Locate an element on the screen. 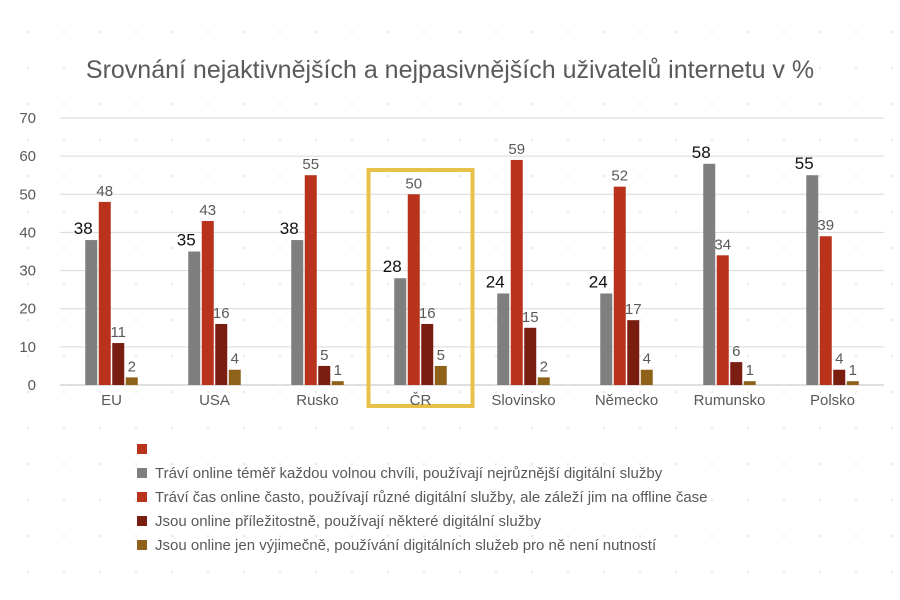 The width and height of the screenshot is (900, 600). y-tick-label: 10 is located at coordinates (27, 347).